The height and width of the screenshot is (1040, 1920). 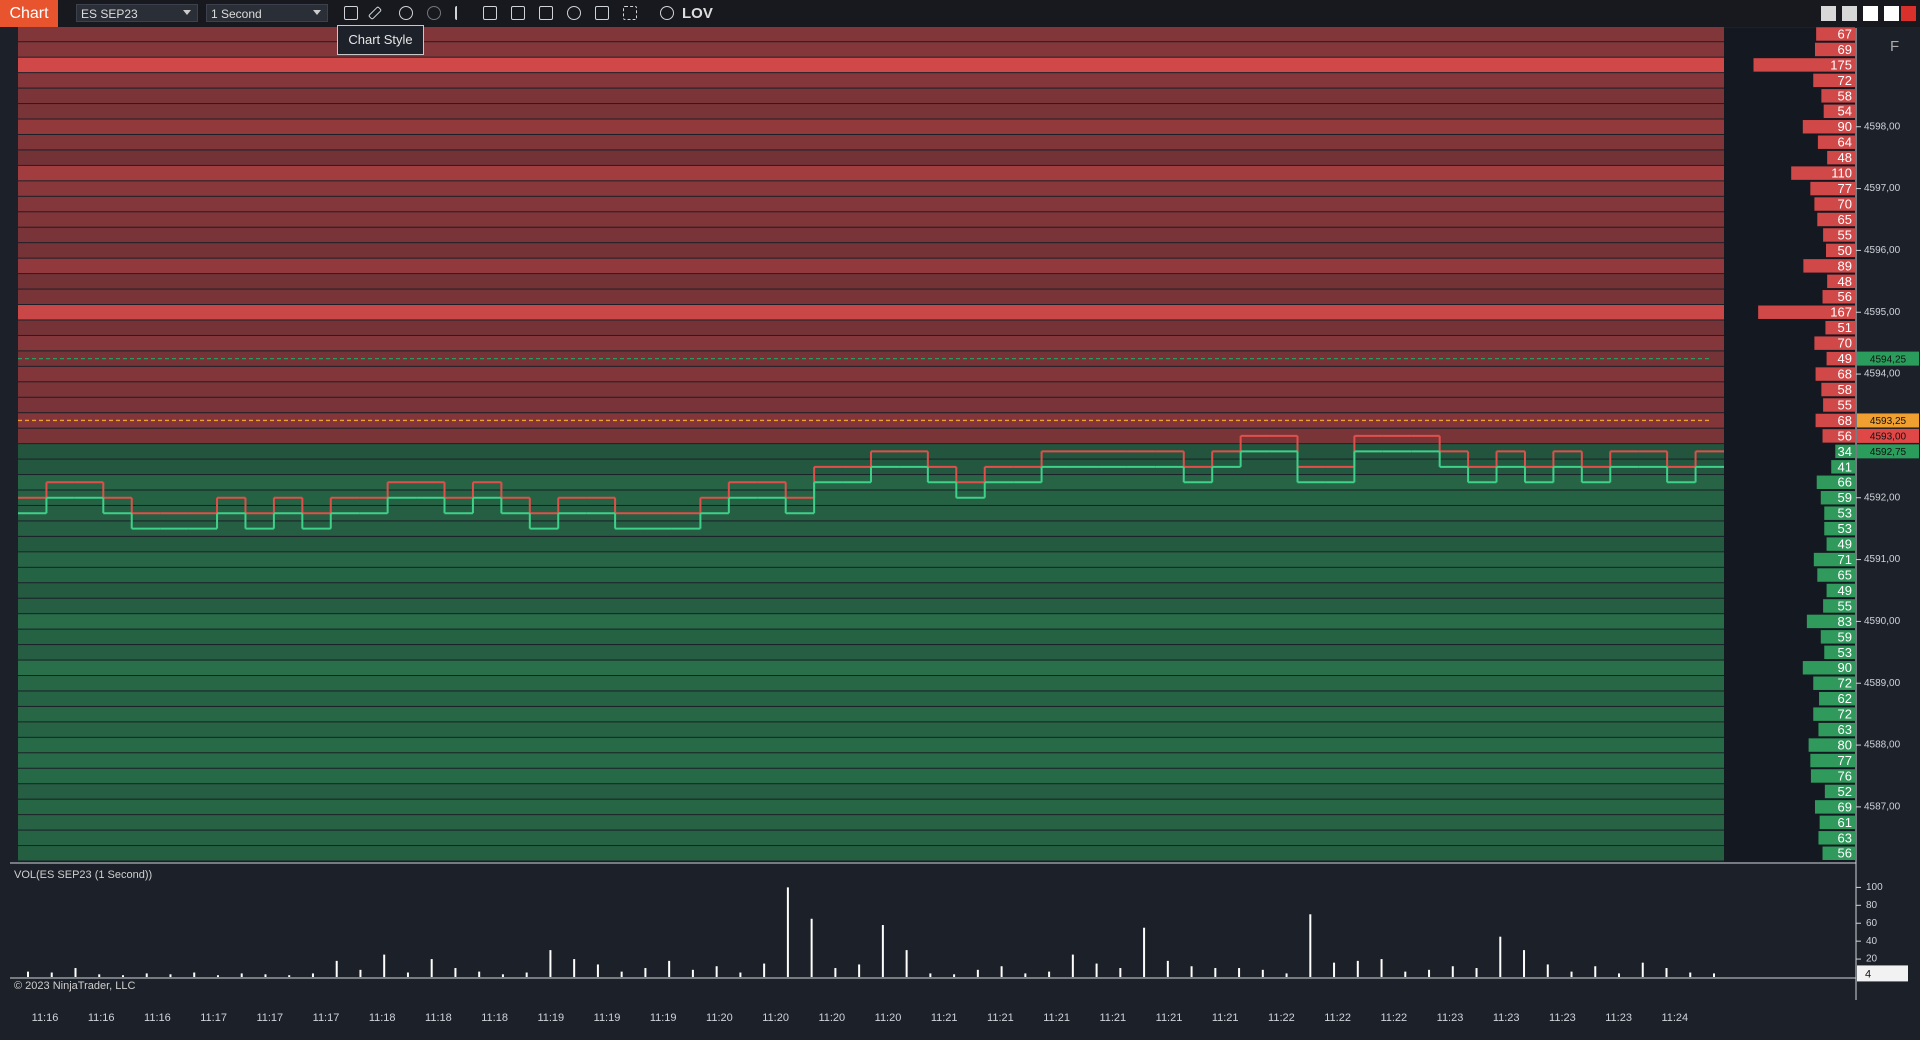 What do you see at coordinates (1845, 683) in the screenshot?
I see `ladder-volume: 72` at bounding box center [1845, 683].